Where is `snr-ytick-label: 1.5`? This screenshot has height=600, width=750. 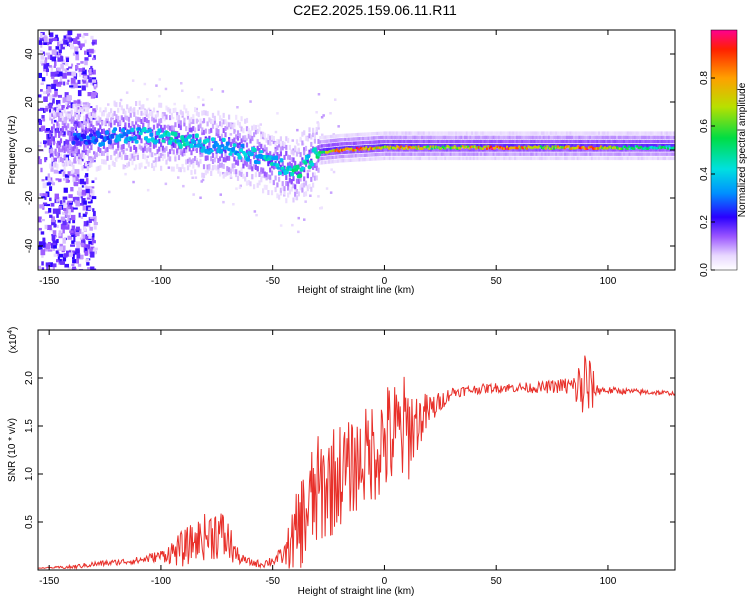
snr-ytick-label: 1.5 is located at coordinates (29, 426).